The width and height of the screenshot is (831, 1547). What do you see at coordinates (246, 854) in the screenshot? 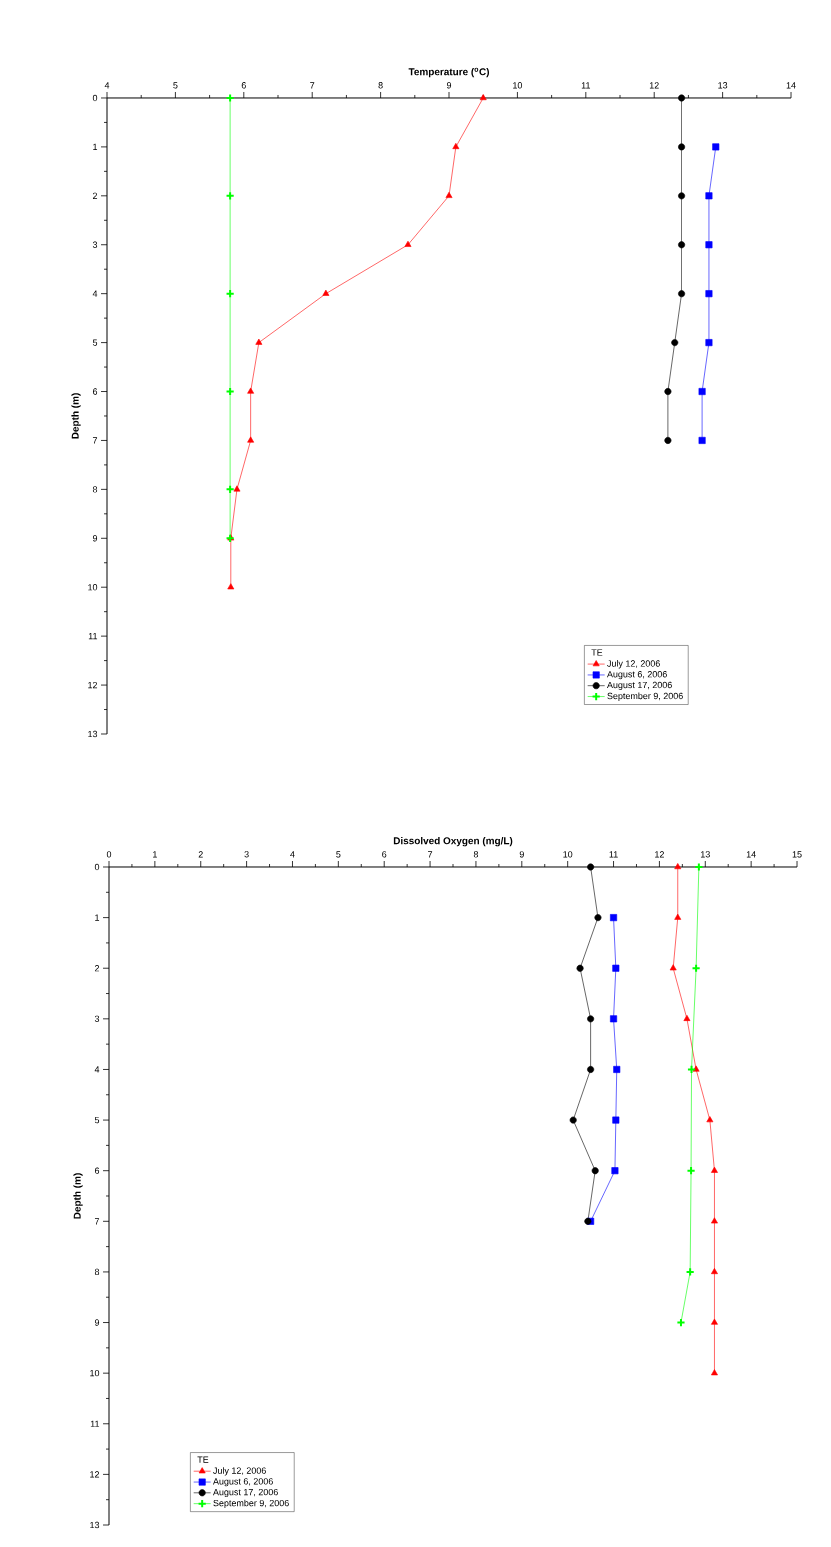
I see `x-tick-label: 3` at bounding box center [246, 854].